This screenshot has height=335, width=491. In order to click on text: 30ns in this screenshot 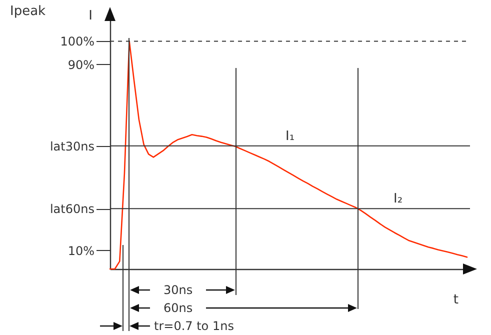, I will do `click(178, 290)`.